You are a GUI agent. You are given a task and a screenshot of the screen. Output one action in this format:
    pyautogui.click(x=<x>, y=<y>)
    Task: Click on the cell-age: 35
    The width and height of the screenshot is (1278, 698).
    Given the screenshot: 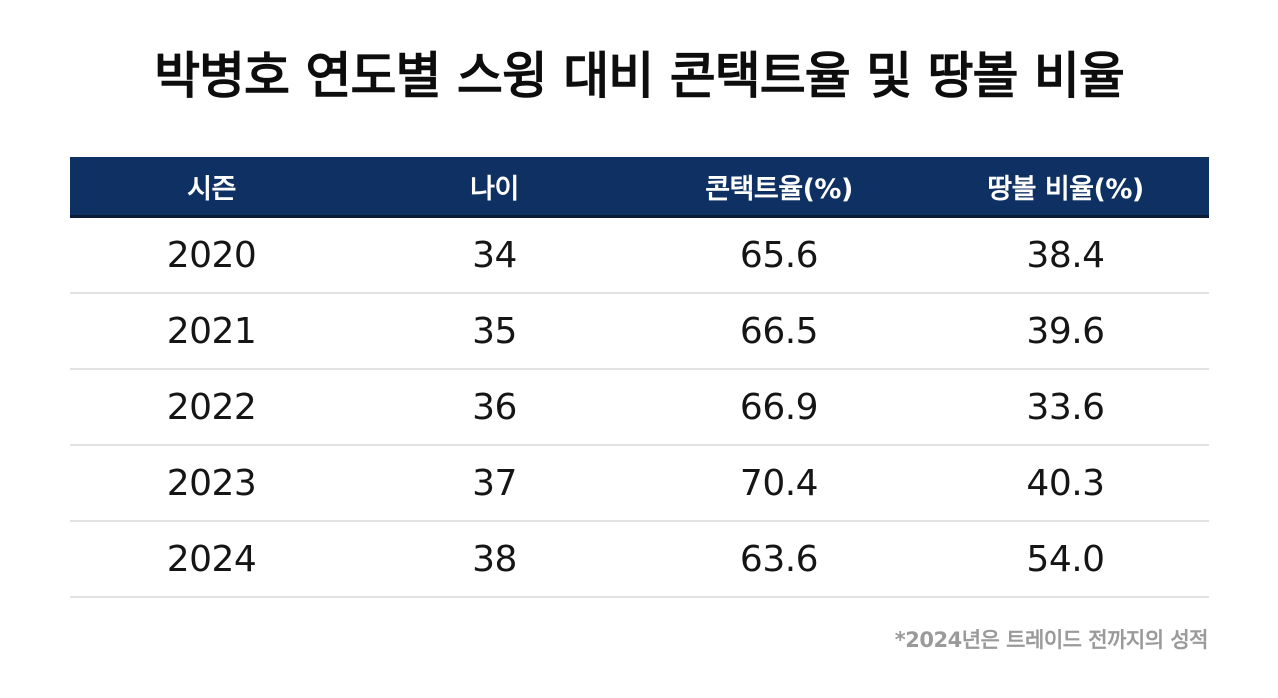 What is the action you would take?
    pyautogui.click(x=494, y=331)
    